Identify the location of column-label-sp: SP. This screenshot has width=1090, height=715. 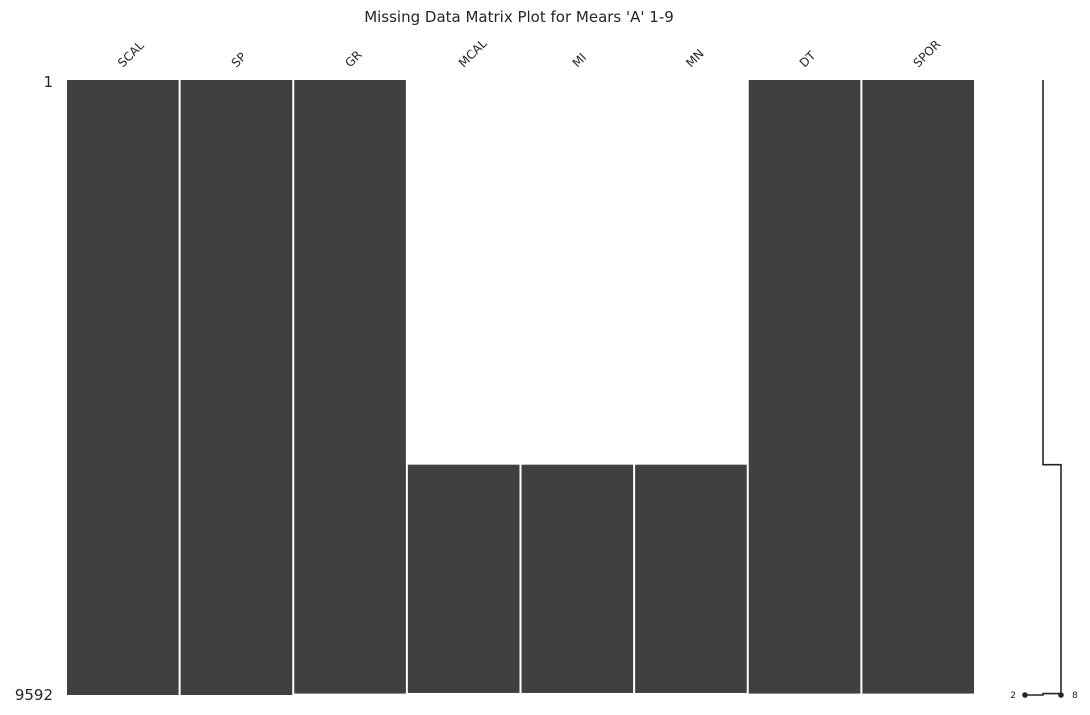
(239, 60).